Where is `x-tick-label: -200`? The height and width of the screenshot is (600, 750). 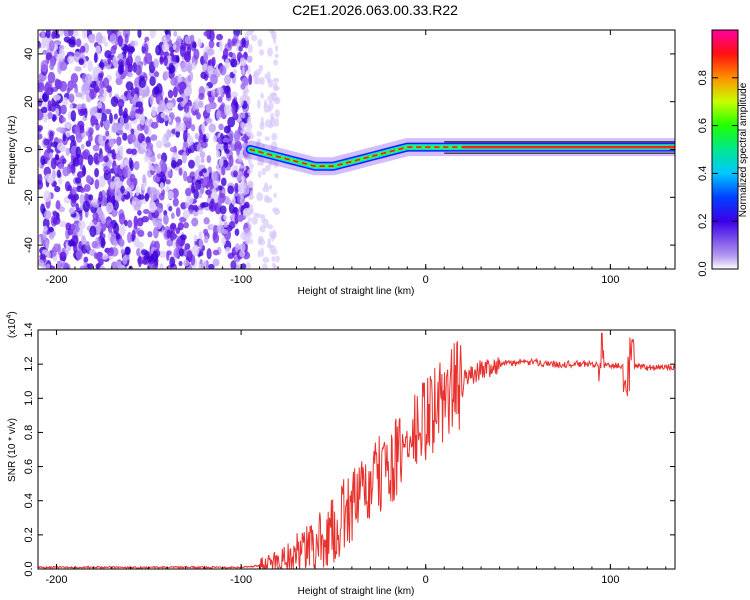 x-tick-label: -200 is located at coordinates (56, 580).